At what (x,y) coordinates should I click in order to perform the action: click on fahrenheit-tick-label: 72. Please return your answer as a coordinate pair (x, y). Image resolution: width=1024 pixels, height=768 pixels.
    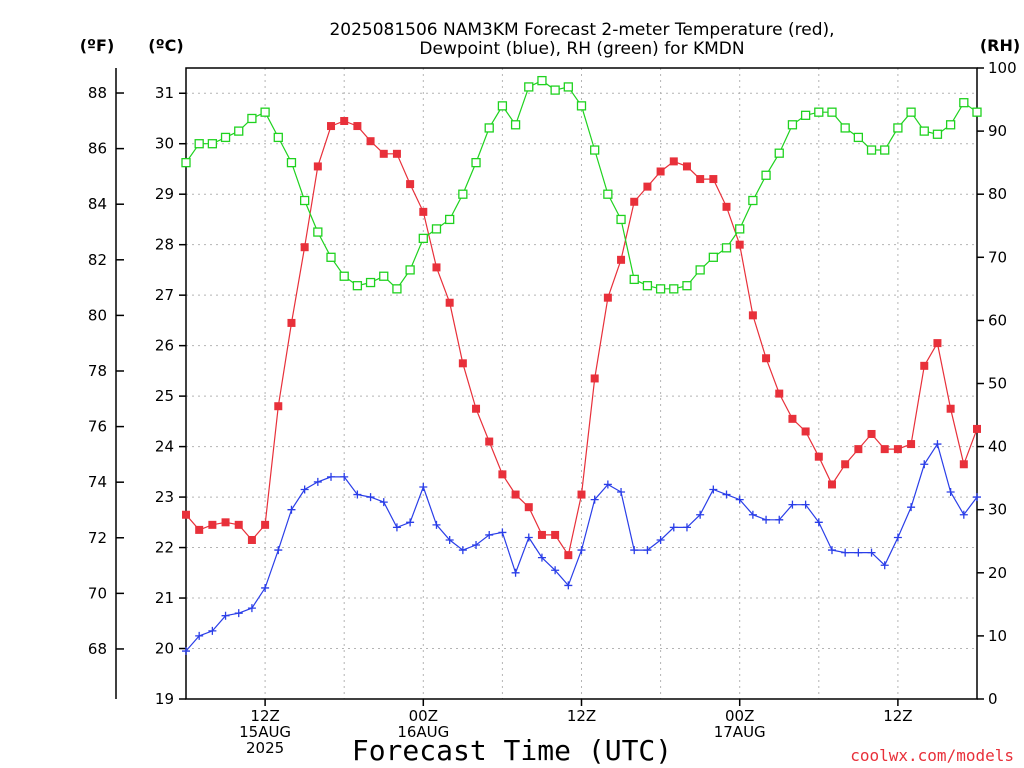
    Looking at the image, I should click on (97, 538).